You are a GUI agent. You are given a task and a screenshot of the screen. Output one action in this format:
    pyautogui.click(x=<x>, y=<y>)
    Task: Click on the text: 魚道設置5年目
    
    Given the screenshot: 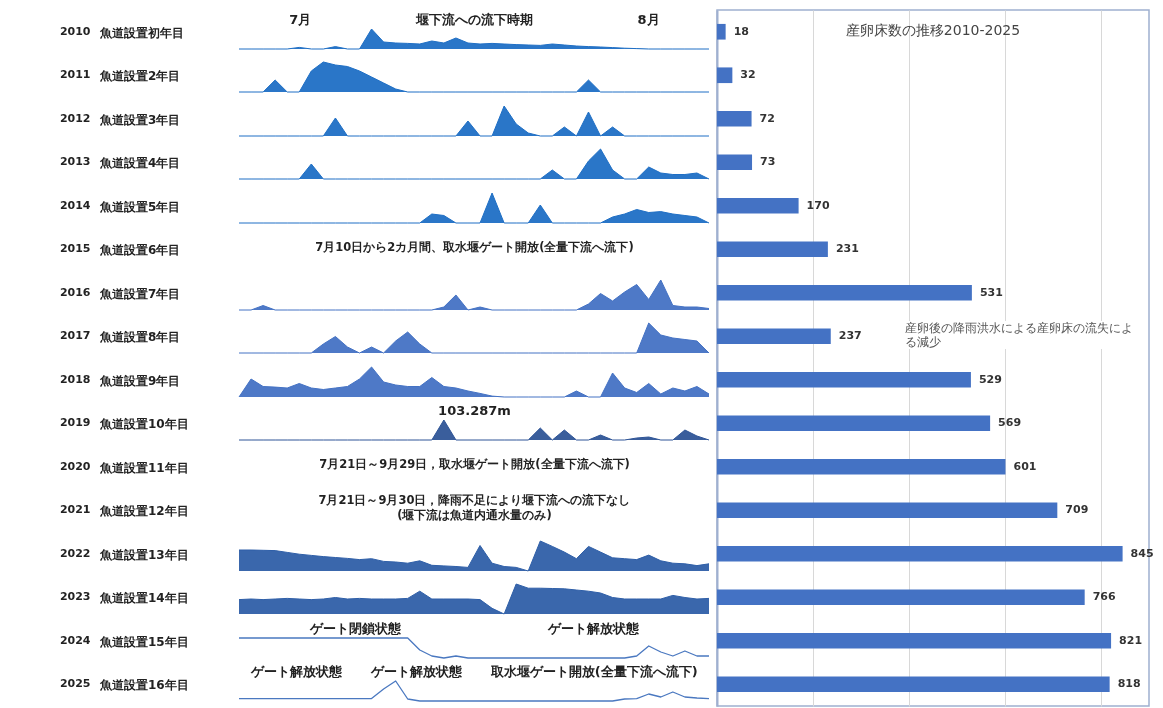 What is the action you would take?
    pyautogui.click(x=140, y=207)
    